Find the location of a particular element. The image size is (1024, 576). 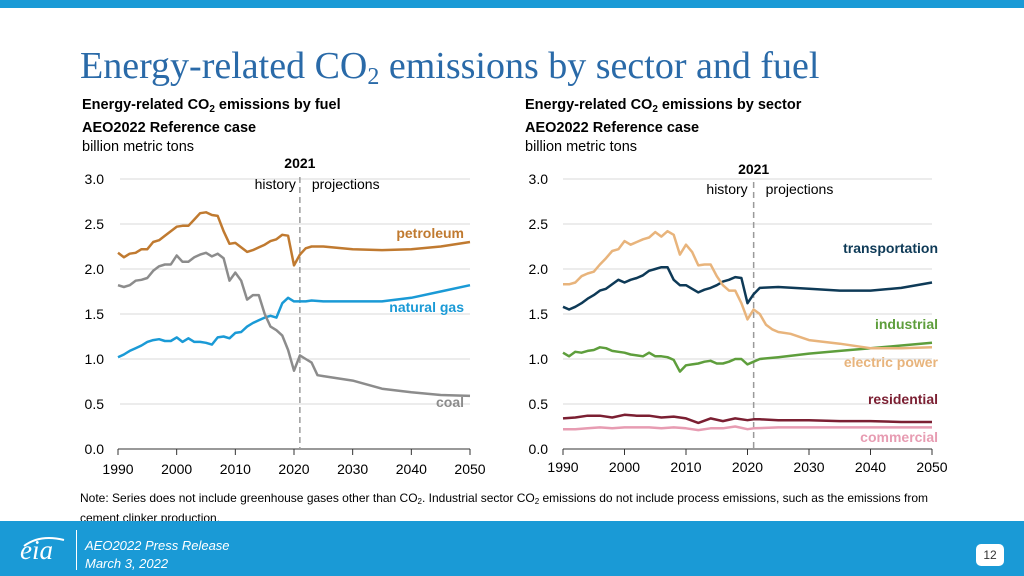

series-label-petroleum: petroleum is located at coordinates (430, 233).